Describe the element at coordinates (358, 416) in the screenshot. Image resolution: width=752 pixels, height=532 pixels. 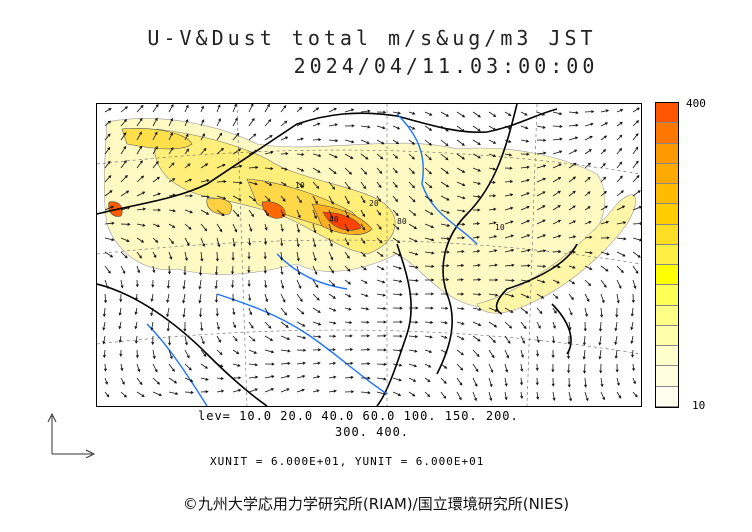
I see `levels-line-1: lev= 10.0 20.0 40.0 60.0 100. 150. 200.` at that location.